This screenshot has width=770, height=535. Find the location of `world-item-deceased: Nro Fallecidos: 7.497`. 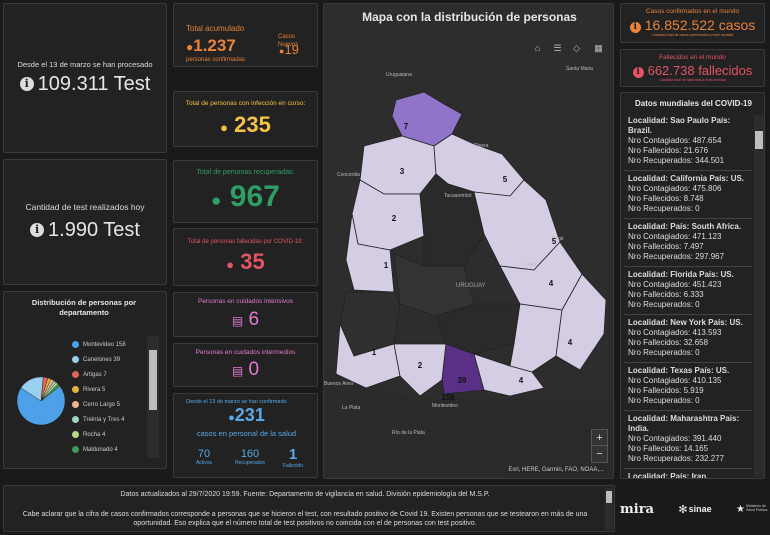

world-item-deceased: Nro Fallecidos: 7.497 is located at coordinates (666, 246).